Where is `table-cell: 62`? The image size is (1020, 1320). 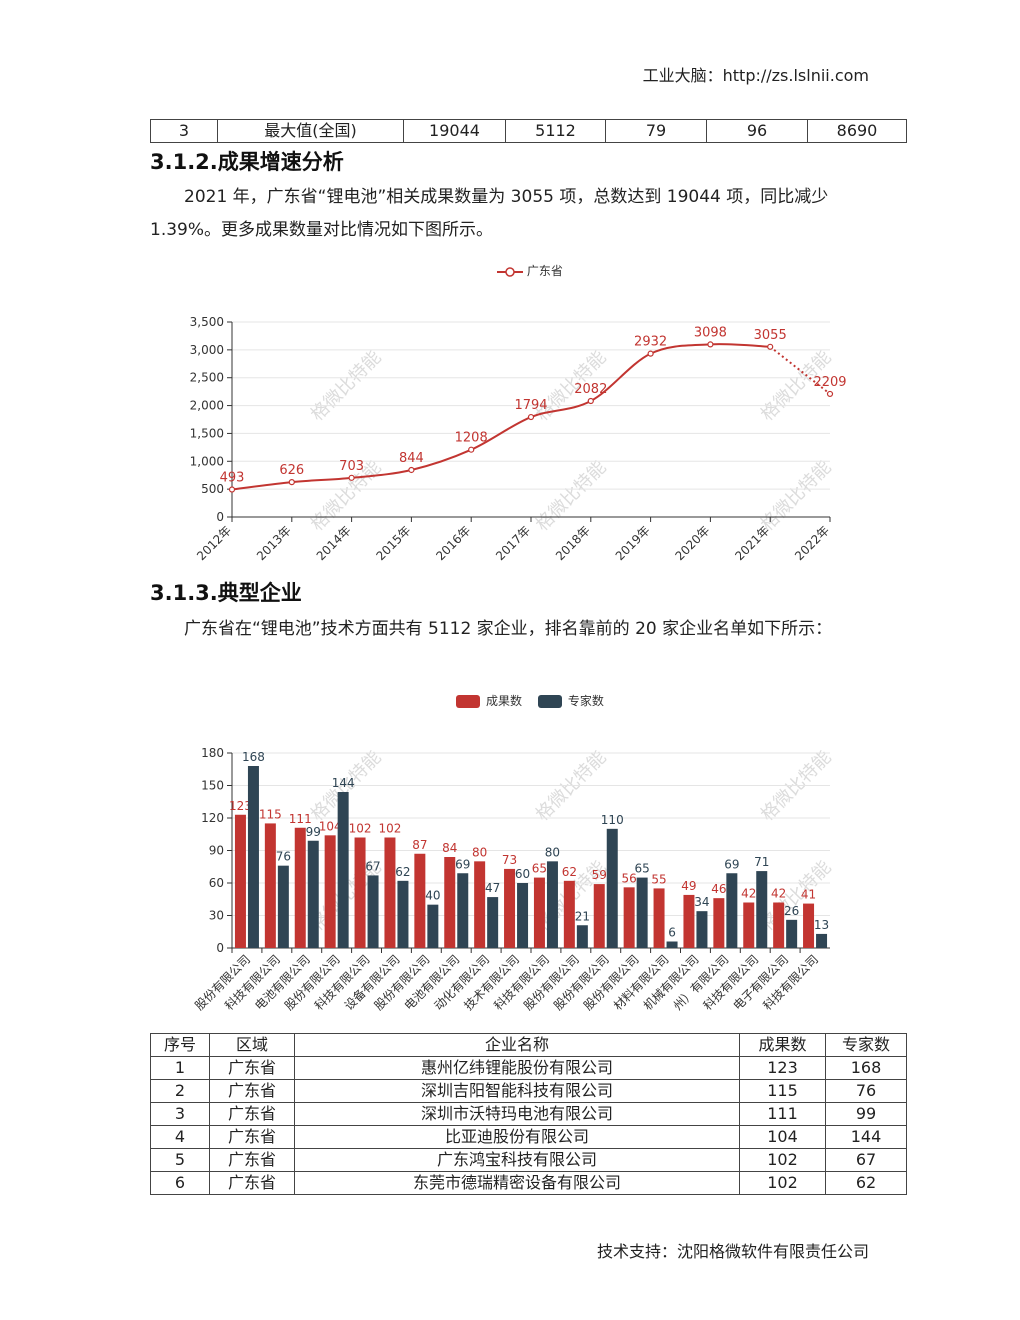
table-cell: 62 is located at coordinates (866, 1183).